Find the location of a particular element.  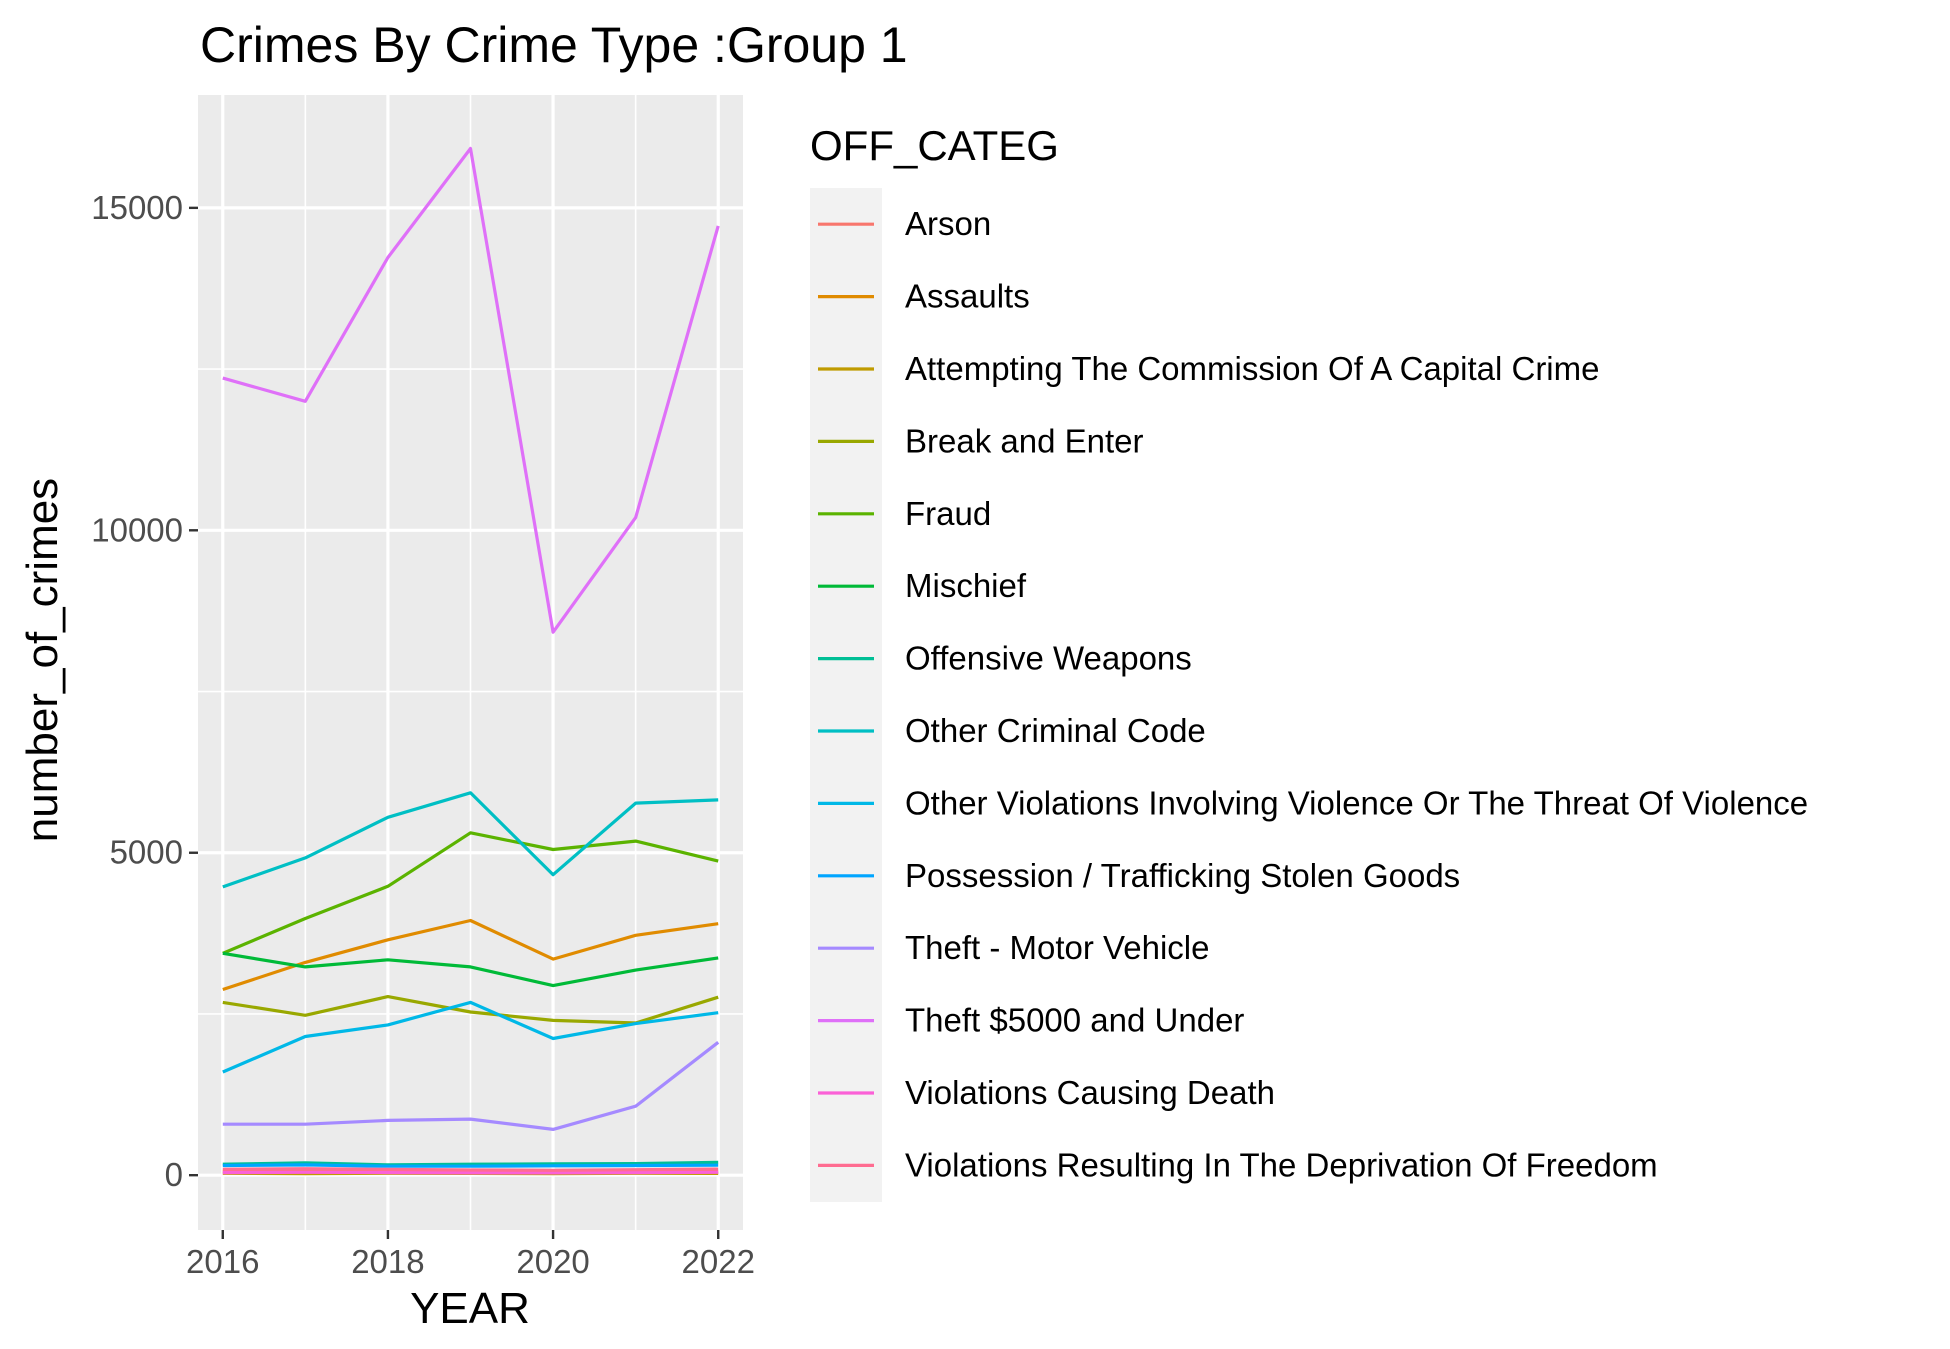

legend-entry: Assaults is located at coordinates (924, 296).